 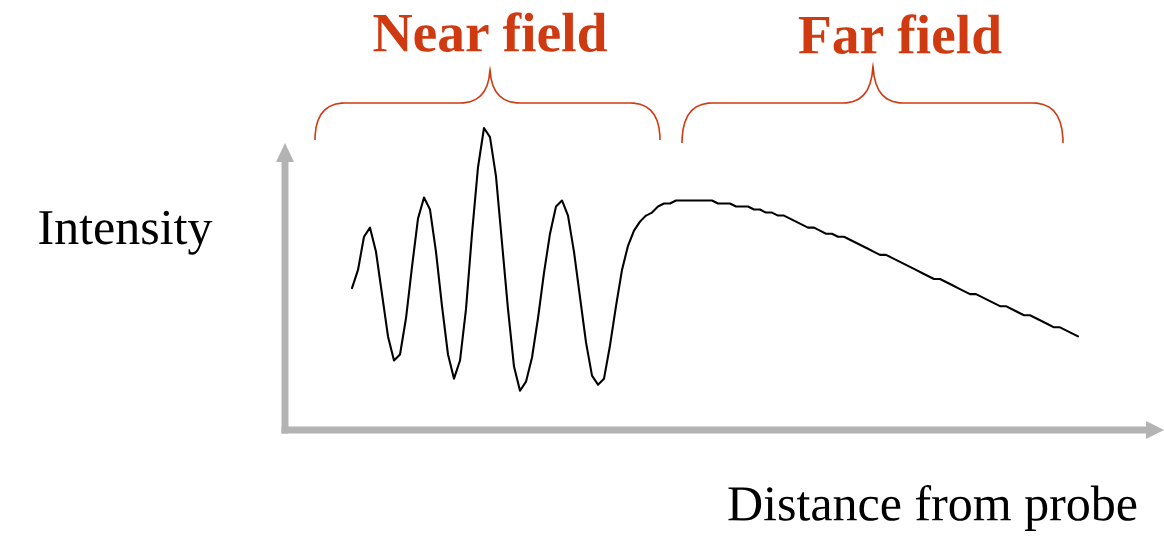 I want to click on y-axis-title: Intensity, so click(x=126, y=232).